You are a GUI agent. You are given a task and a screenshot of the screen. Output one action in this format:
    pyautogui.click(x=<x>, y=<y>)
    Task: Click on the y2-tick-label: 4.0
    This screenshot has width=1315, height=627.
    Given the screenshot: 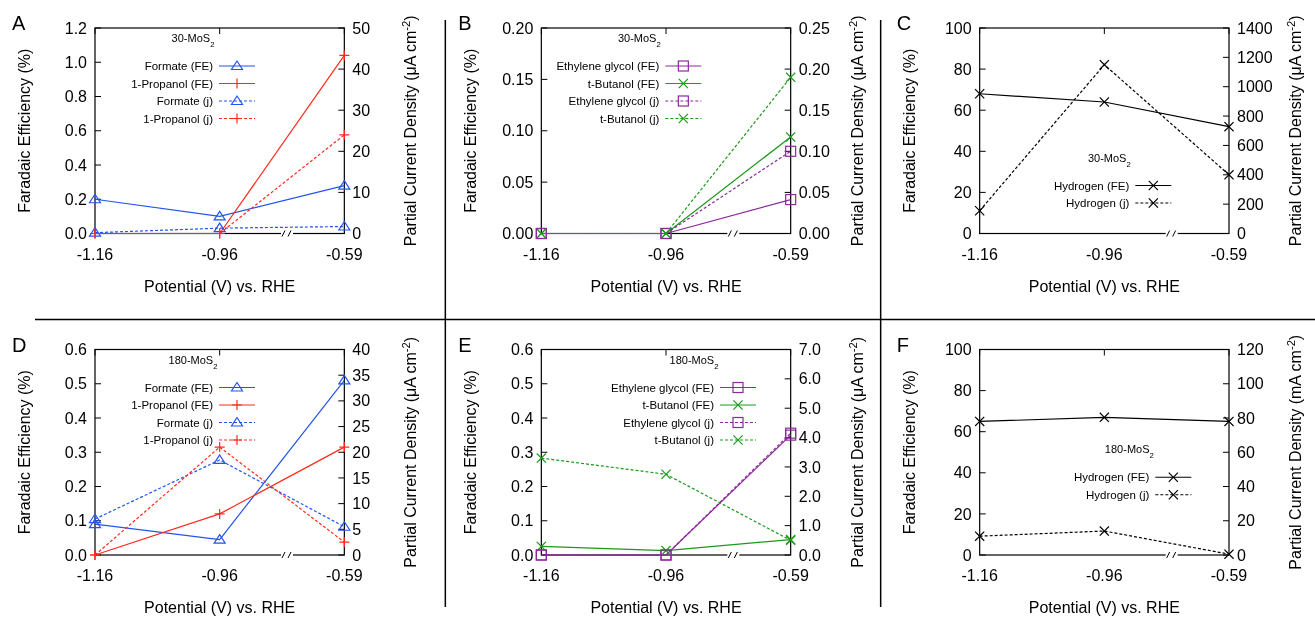 What is the action you would take?
    pyautogui.click(x=810, y=438)
    